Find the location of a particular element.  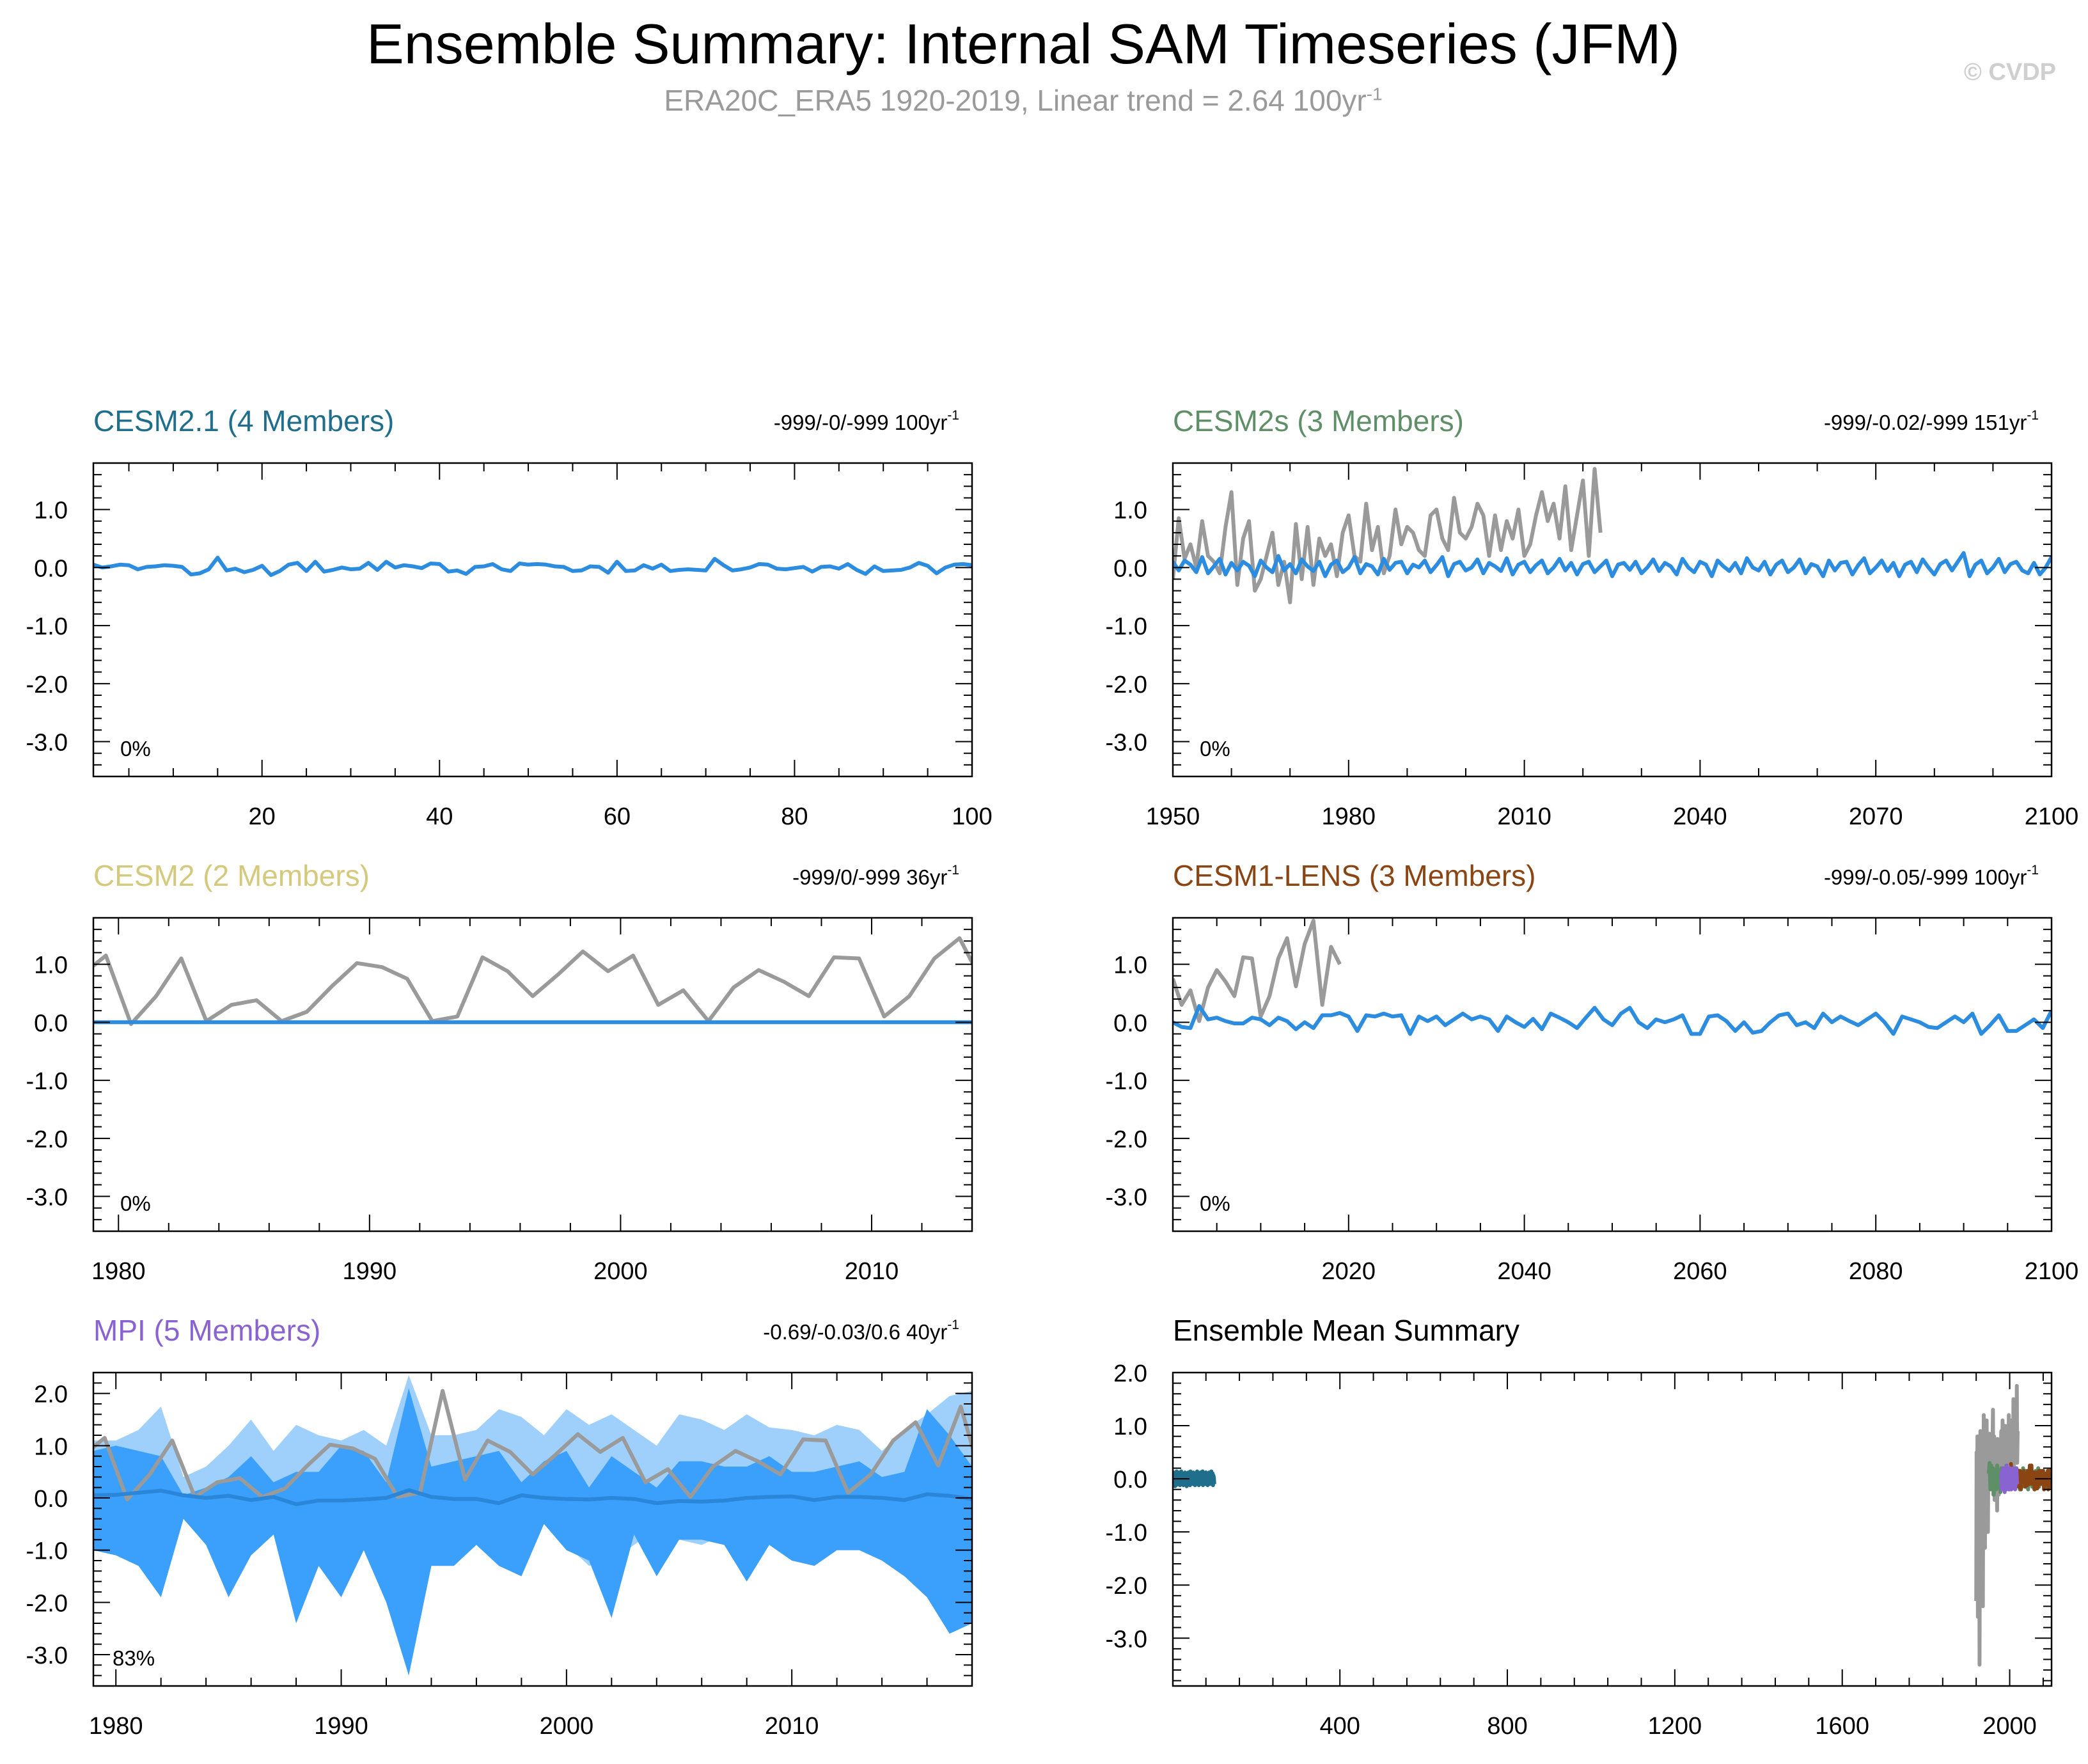

plot-area-cesm21 is located at coordinates (532, 566).